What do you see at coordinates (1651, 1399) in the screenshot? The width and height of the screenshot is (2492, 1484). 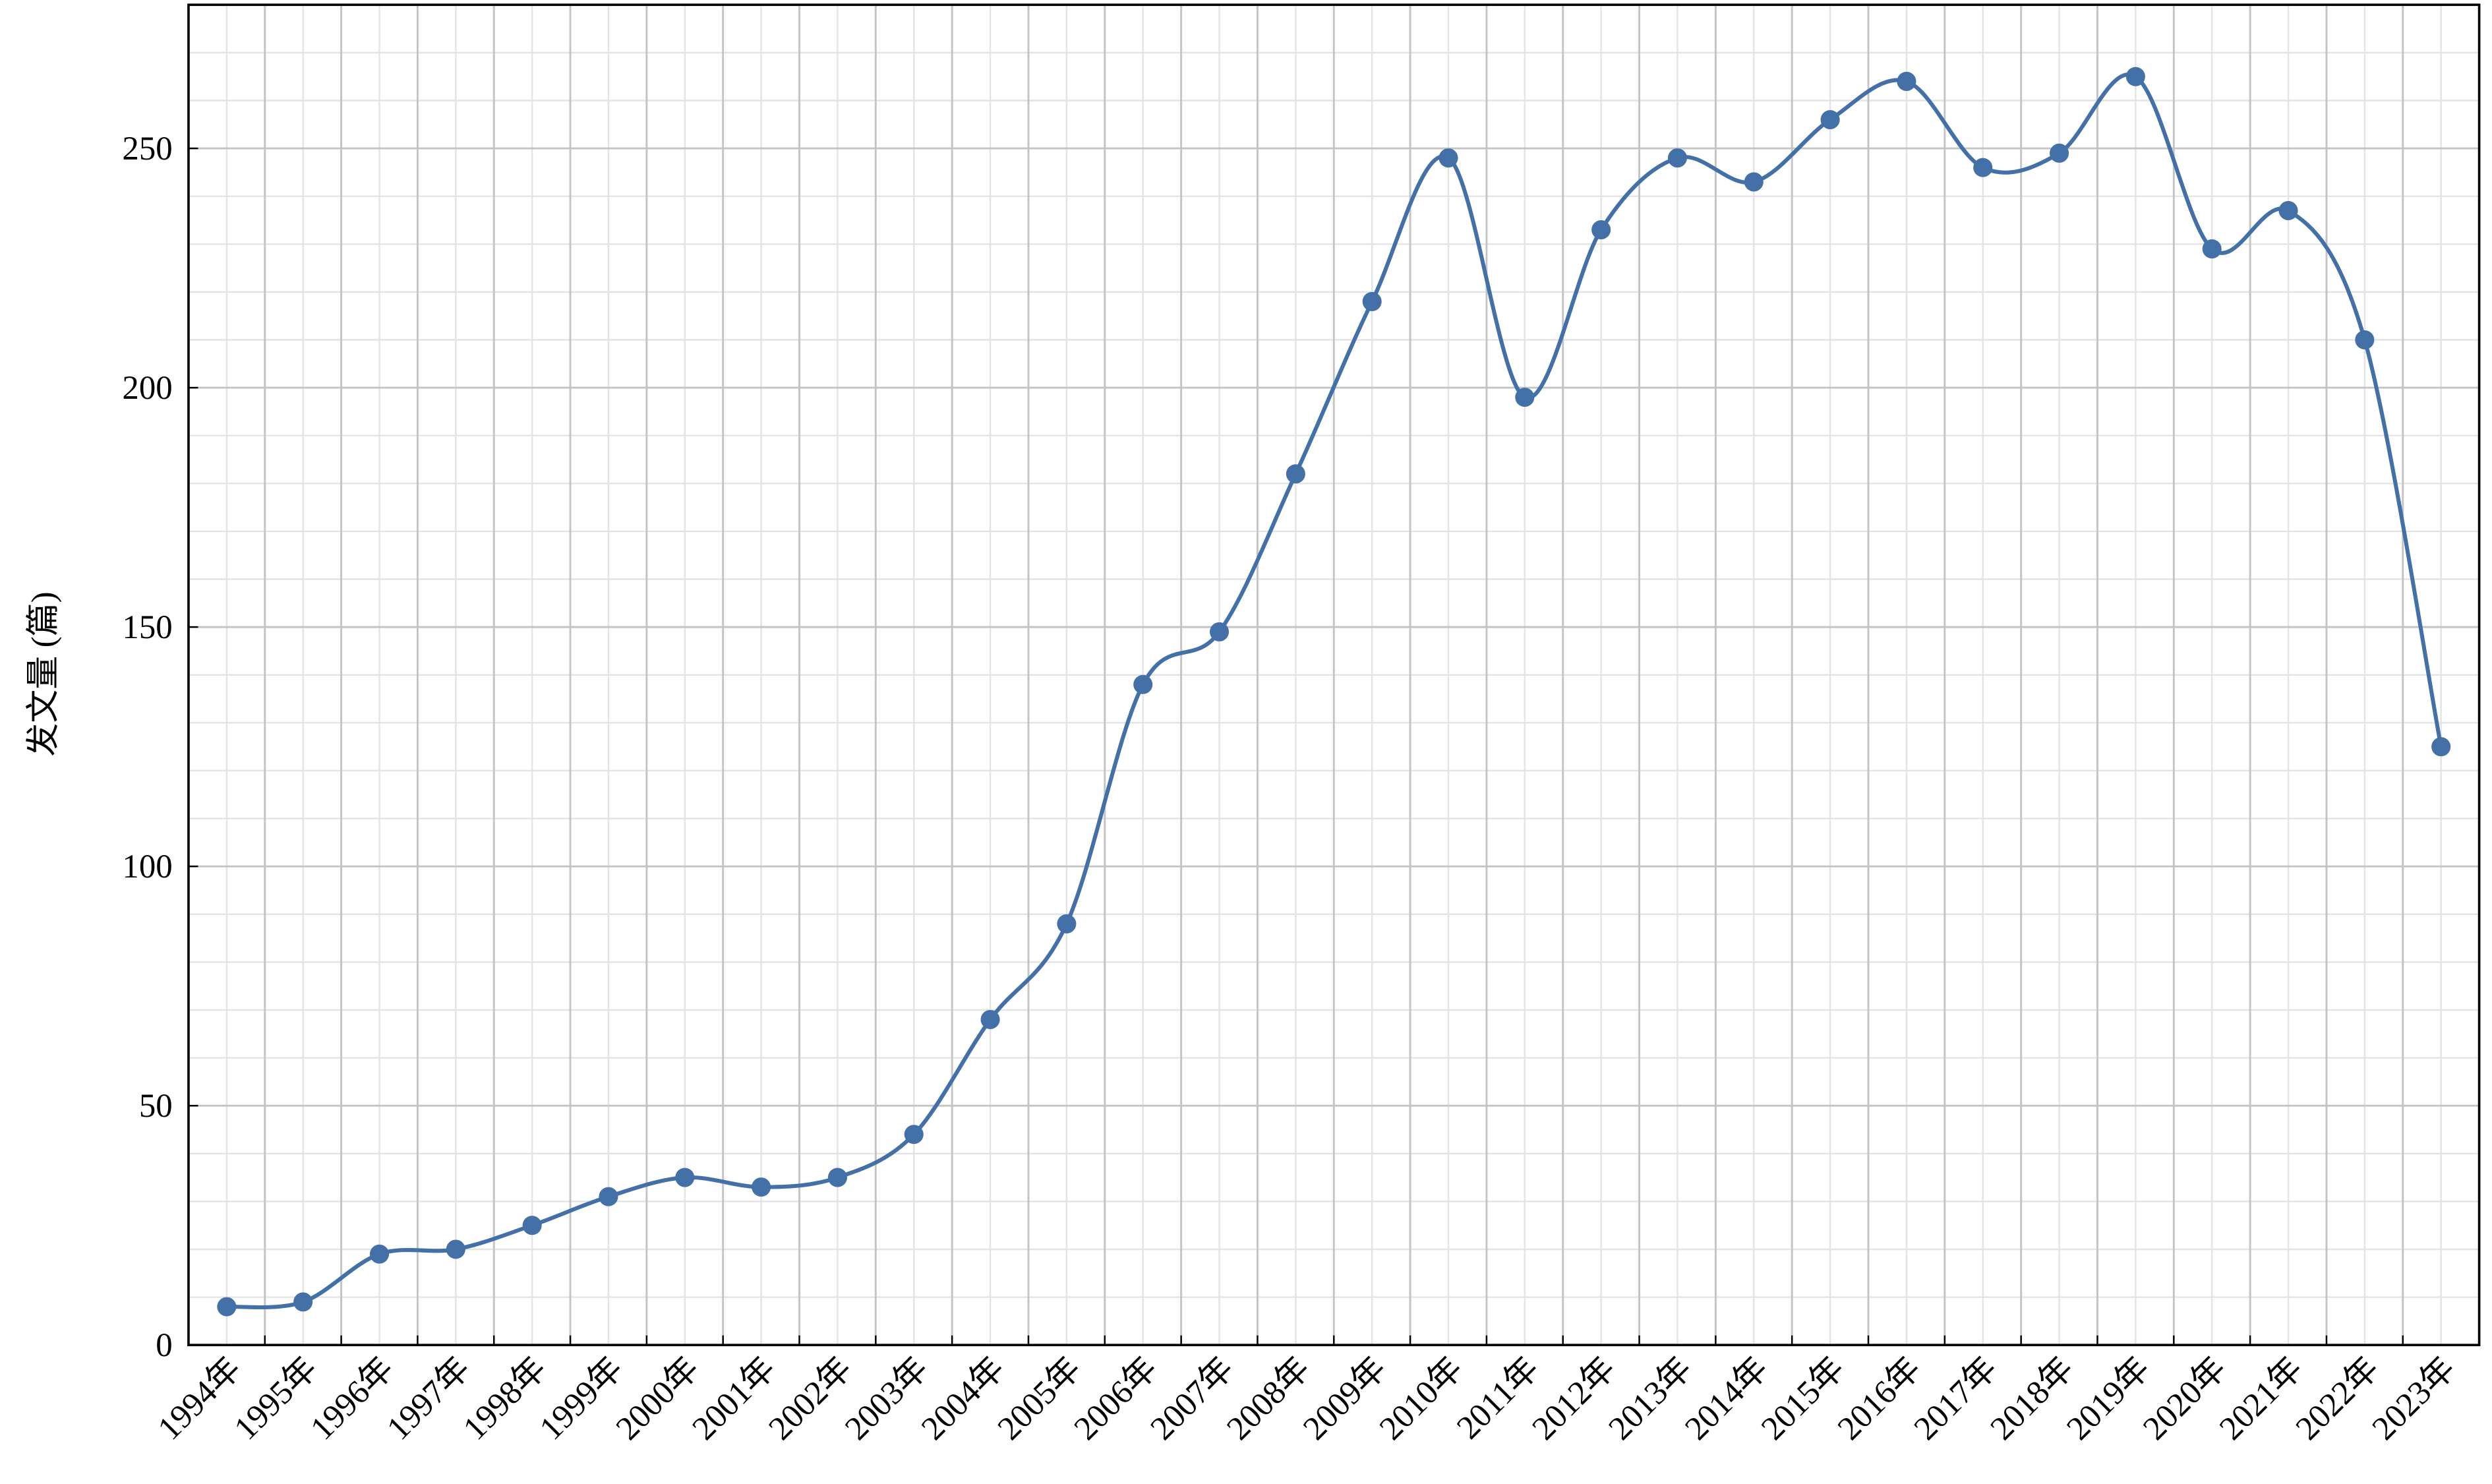 I see `x-tick-label: 2013年` at bounding box center [1651, 1399].